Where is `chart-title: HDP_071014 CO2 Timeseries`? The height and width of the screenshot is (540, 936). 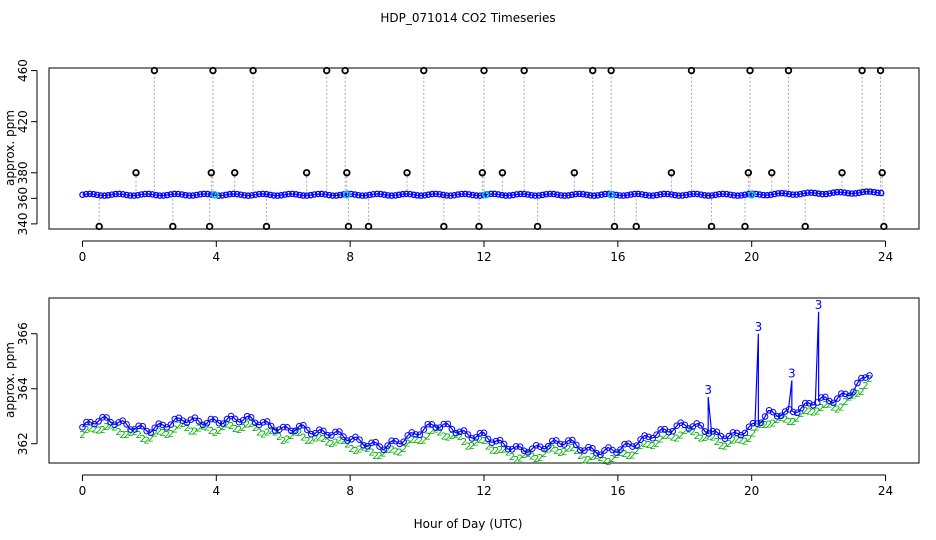 chart-title: HDP_071014 CO2 Timeseries is located at coordinates (467, 18).